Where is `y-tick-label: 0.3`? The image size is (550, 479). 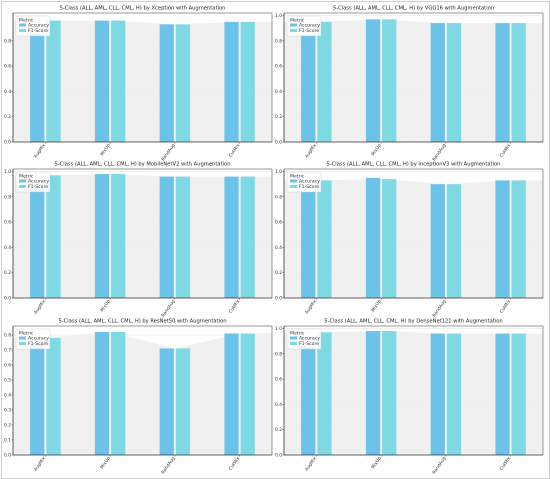
y-tick-label: 0.3 is located at coordinates (7, 411).